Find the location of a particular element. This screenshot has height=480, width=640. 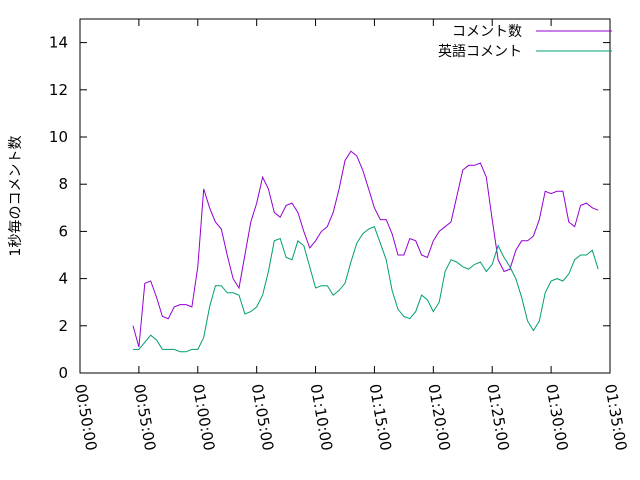

y-tick-label: 0 is located at coordinates (63, 373).